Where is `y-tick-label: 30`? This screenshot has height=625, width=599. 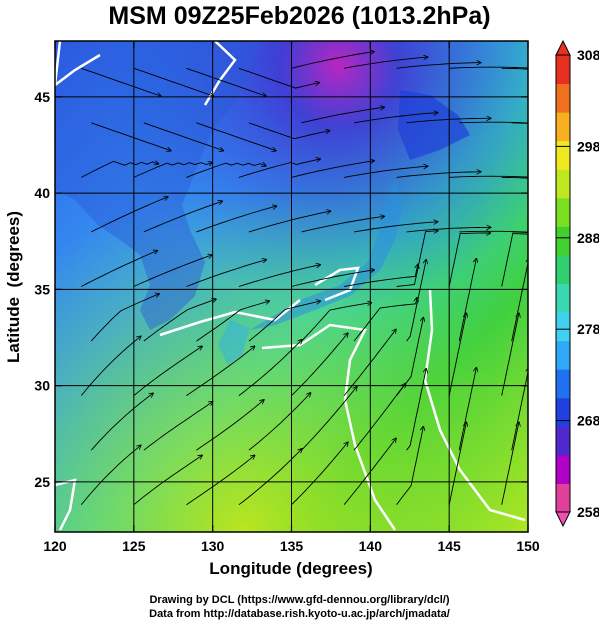 y-tick-label: 30 is located at coordinates (42, 386).